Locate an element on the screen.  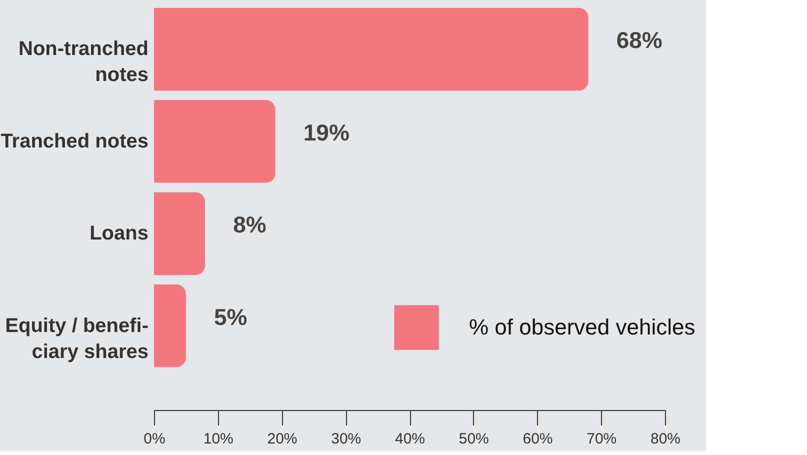
y-tick-label: Equity / benefi- ciary shares is located at coordinates (76, 338).